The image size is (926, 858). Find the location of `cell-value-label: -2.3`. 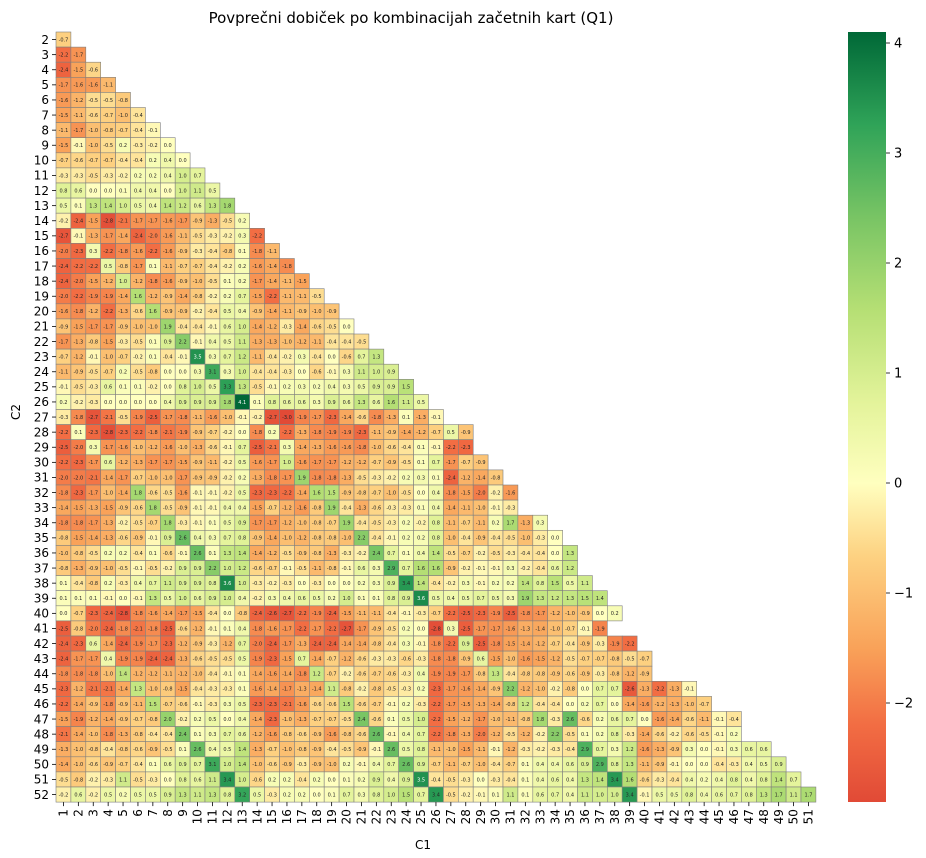

cell-value-label: -2.3 is located at coordinates (272, 720).